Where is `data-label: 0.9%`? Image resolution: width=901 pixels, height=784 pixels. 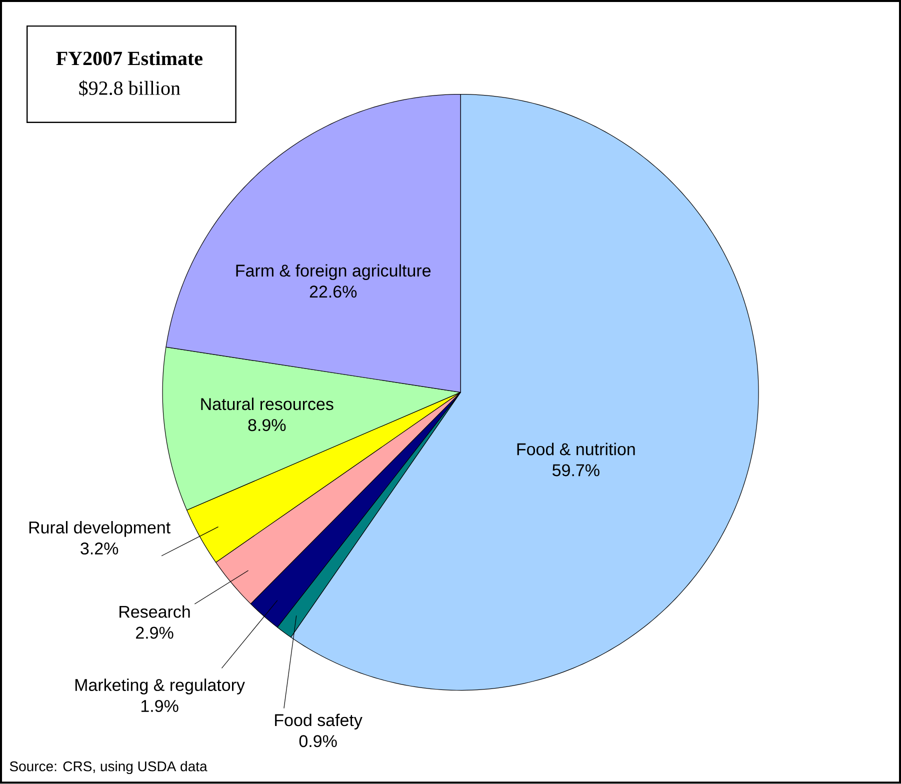 data-label: 0.9% is located at coordinates (318, 741).